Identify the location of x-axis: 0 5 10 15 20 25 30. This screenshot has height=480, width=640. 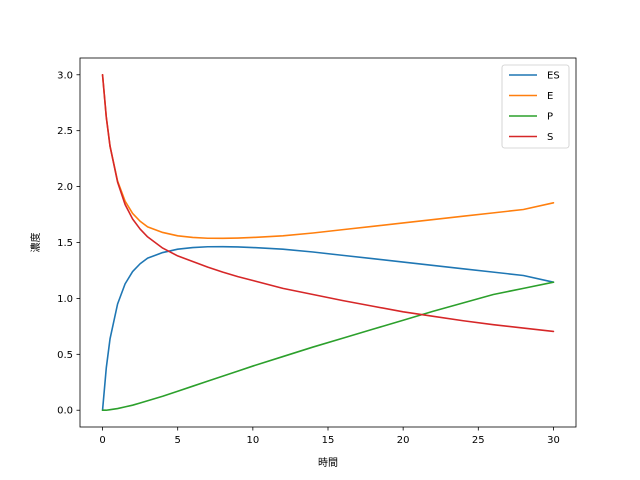
(329, 436).